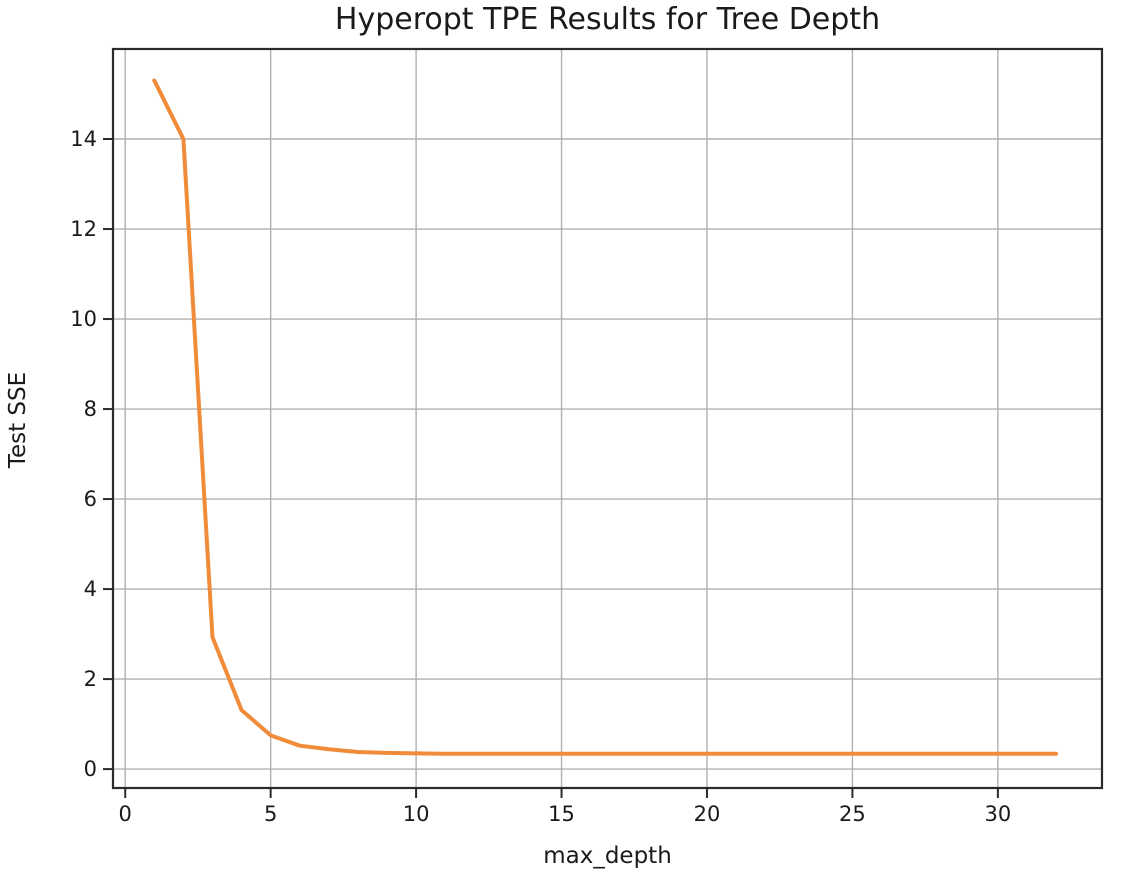  What do you see at coordinates (83, 229) in the screenshot?
I see `y-tick-label: 12` at bounding box center [83, 229].